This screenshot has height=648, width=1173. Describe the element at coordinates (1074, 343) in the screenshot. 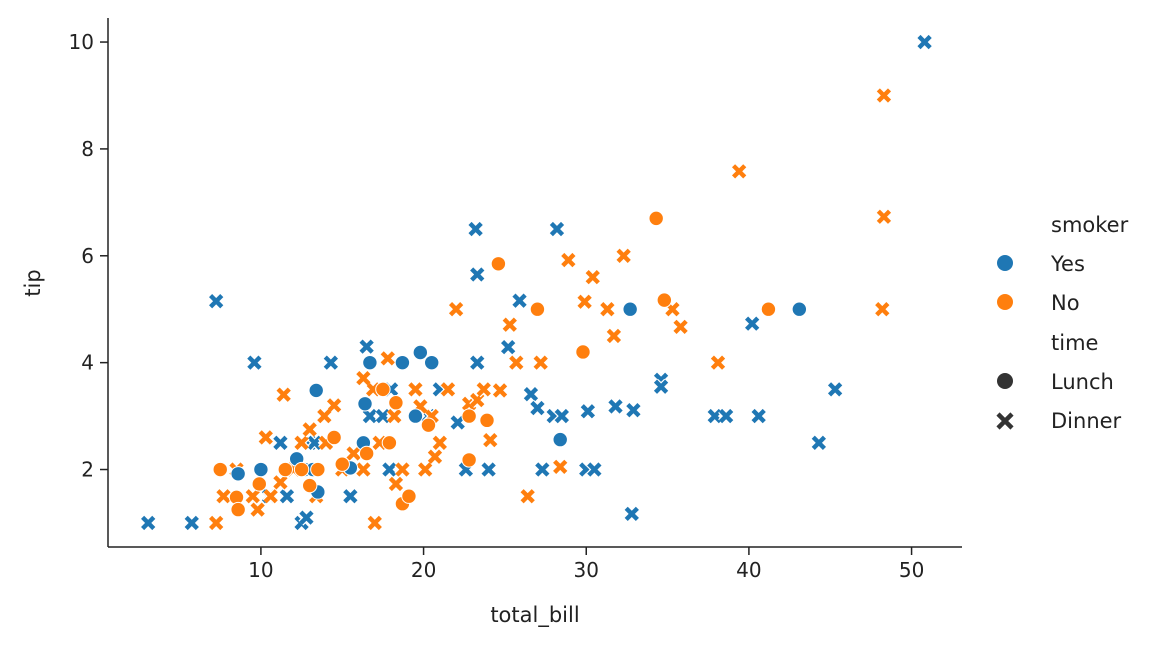

I see `legend-title-time: time` at that location.